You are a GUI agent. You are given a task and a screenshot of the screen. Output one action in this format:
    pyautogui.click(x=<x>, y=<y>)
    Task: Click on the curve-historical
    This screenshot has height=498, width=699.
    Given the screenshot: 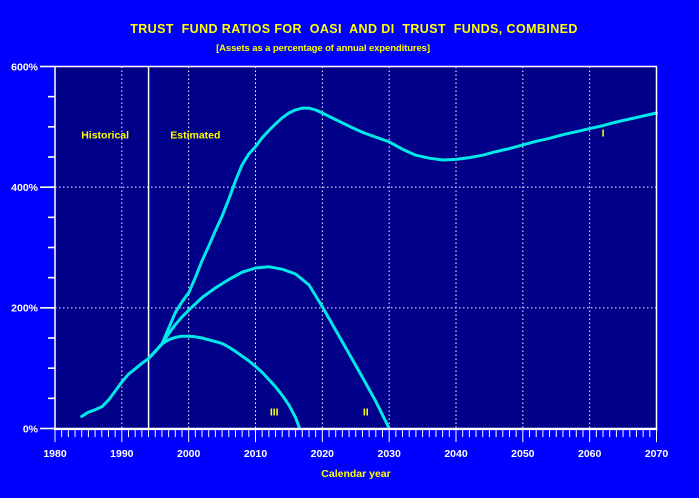 What is the action you would take?
    pyautogui.click(x=115, y=387)
    